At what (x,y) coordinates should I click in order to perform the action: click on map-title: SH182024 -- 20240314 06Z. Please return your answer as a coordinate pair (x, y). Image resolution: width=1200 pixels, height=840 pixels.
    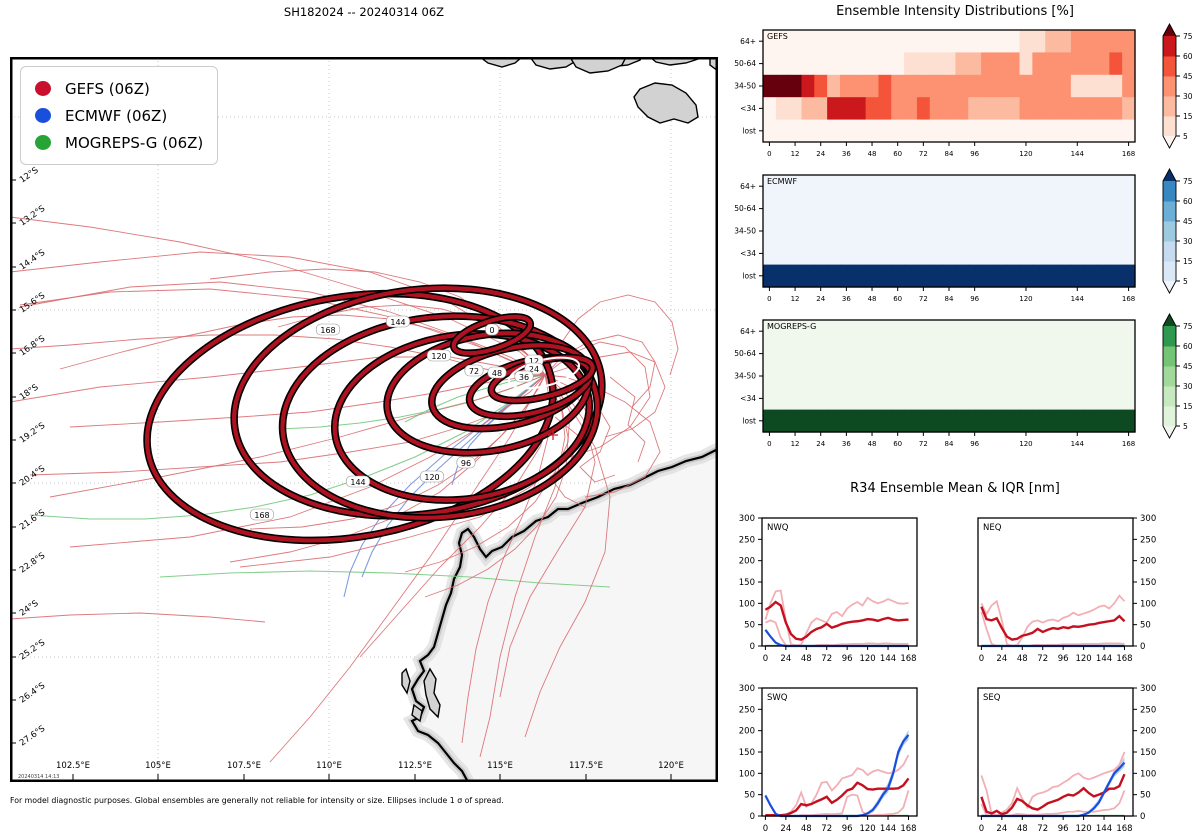
    Looking at the image, I should click on (364, 12).